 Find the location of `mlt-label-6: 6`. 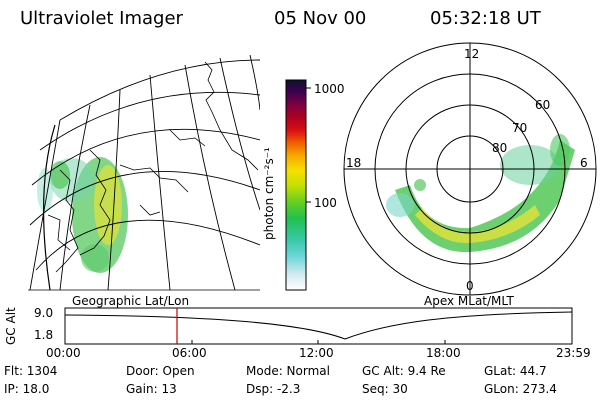

mlt-label-6: 6 is located at coordinates (584, 163).